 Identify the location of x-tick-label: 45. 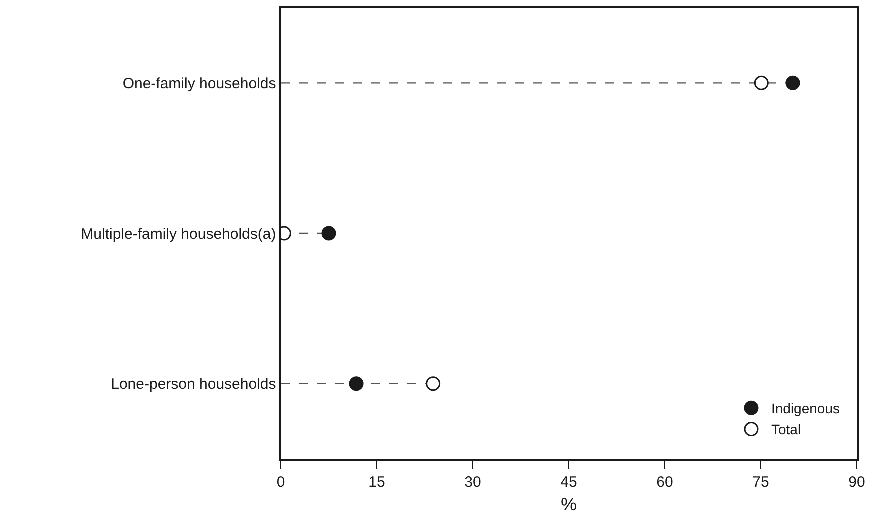
(569, 482).